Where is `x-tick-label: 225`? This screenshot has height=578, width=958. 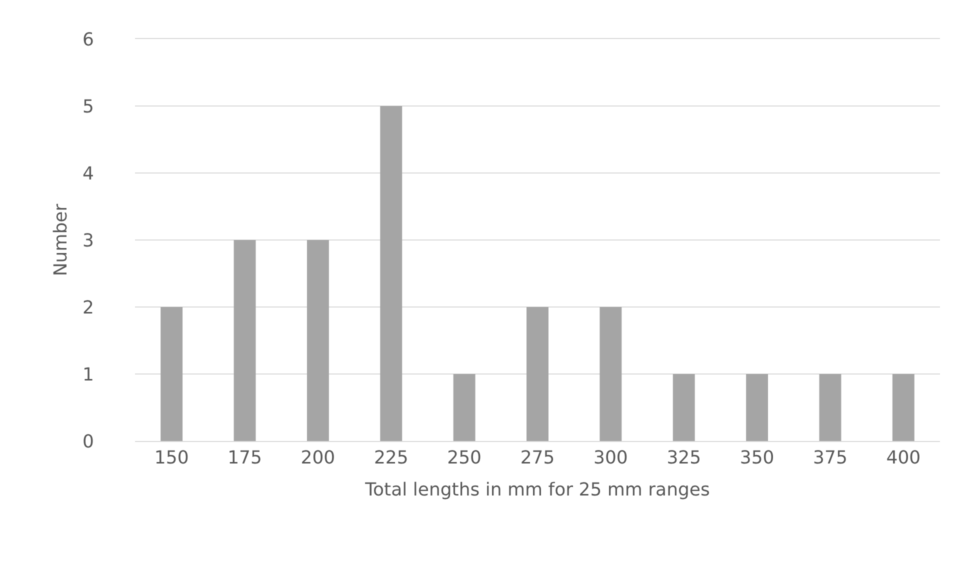
x-tick-label: 225 is located at coordinates (391, 458).